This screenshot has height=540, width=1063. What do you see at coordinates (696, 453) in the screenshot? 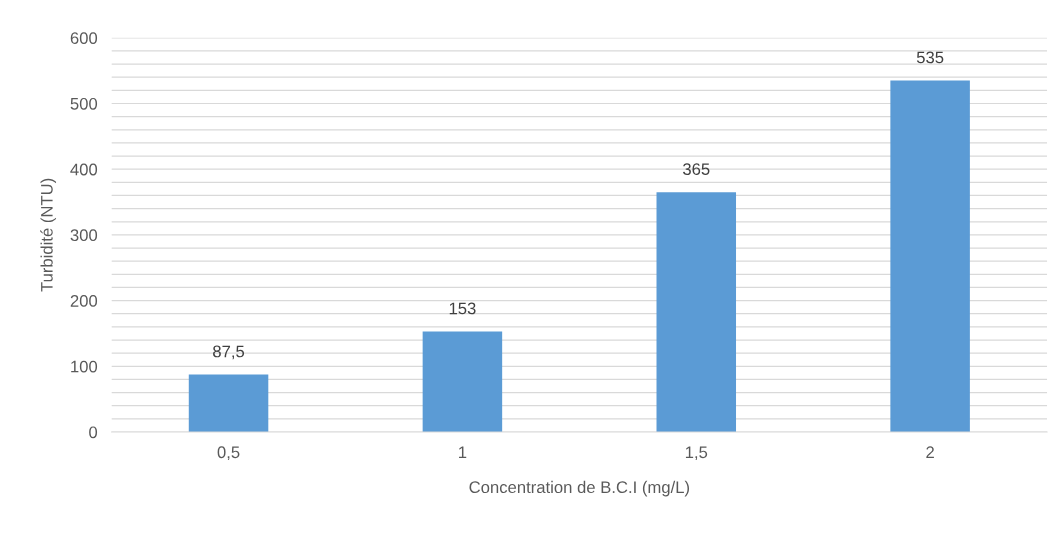
I see `x-tick-label: 1,5` at bounding box center [696, 453].